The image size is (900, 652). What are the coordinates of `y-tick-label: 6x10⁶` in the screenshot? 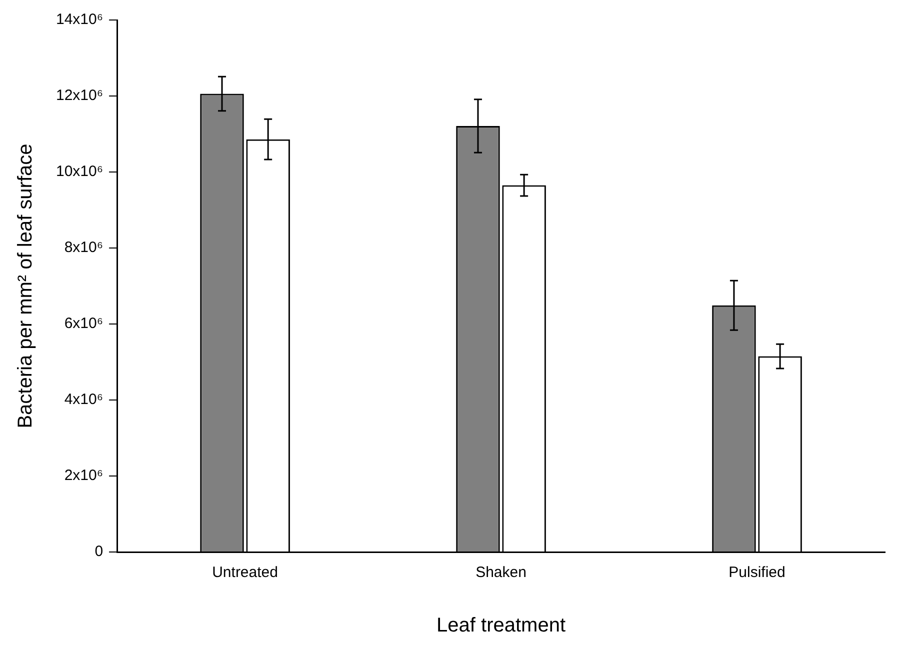 It's located at (84, 323).